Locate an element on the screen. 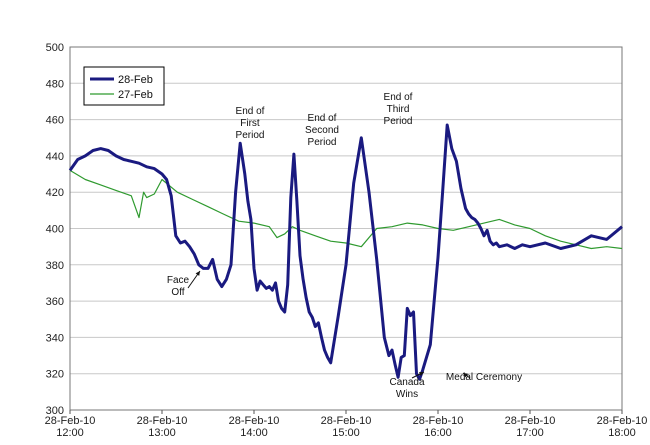 The image size is (650, 445). x-tick-time: 16:00 is located at coordinates (438, 433).